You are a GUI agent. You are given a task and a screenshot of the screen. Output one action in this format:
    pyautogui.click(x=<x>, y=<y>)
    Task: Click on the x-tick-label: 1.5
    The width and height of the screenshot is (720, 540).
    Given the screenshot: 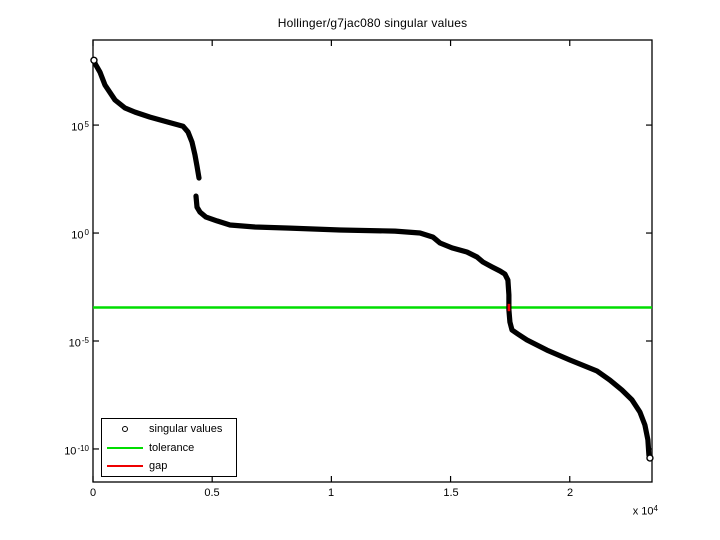 What is the action you would take?
    pyautogui.click(x=451, y=493)
    